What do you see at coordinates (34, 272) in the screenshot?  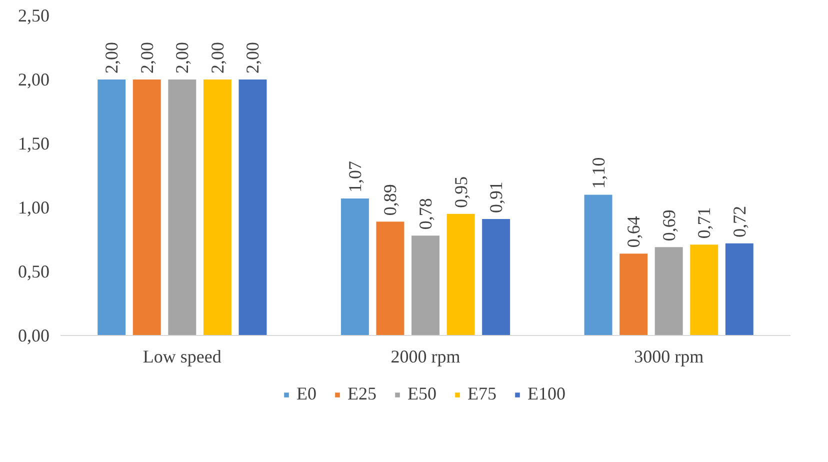 I see `y-tick-label: 0,50` at bounding box center [34, 272].